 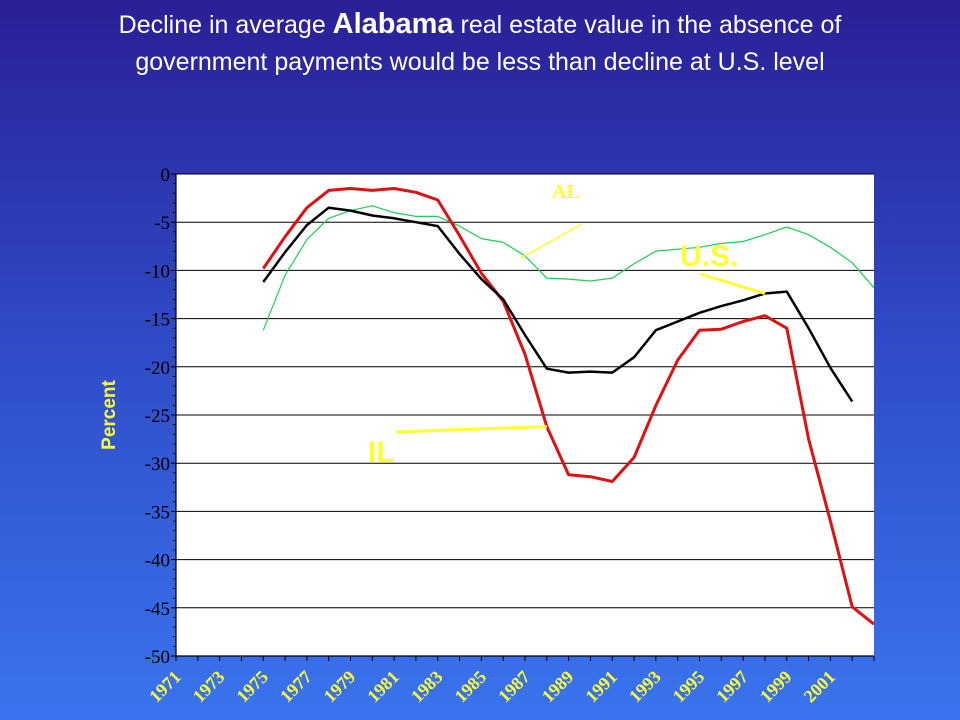 What do you see at coordinates (601, 687) in the screenshot?
I see `x-tick-label: 1991` at bounding box center [601, 687].